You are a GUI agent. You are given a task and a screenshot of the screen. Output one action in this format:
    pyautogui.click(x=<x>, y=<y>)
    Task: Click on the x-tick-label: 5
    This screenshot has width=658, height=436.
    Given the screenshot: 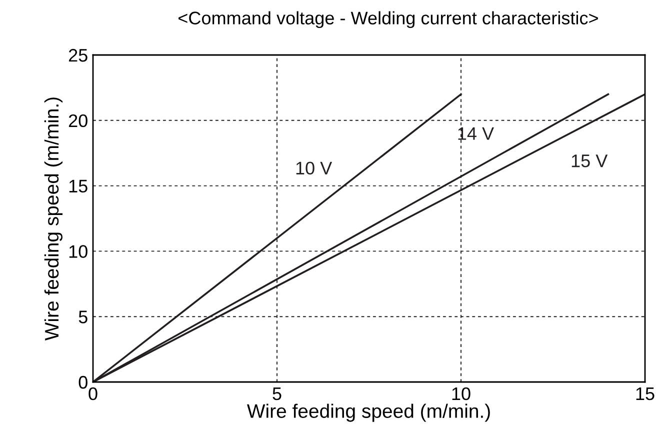 What is the action you would take?
    pyautogui.click(x=277, y=394)
    